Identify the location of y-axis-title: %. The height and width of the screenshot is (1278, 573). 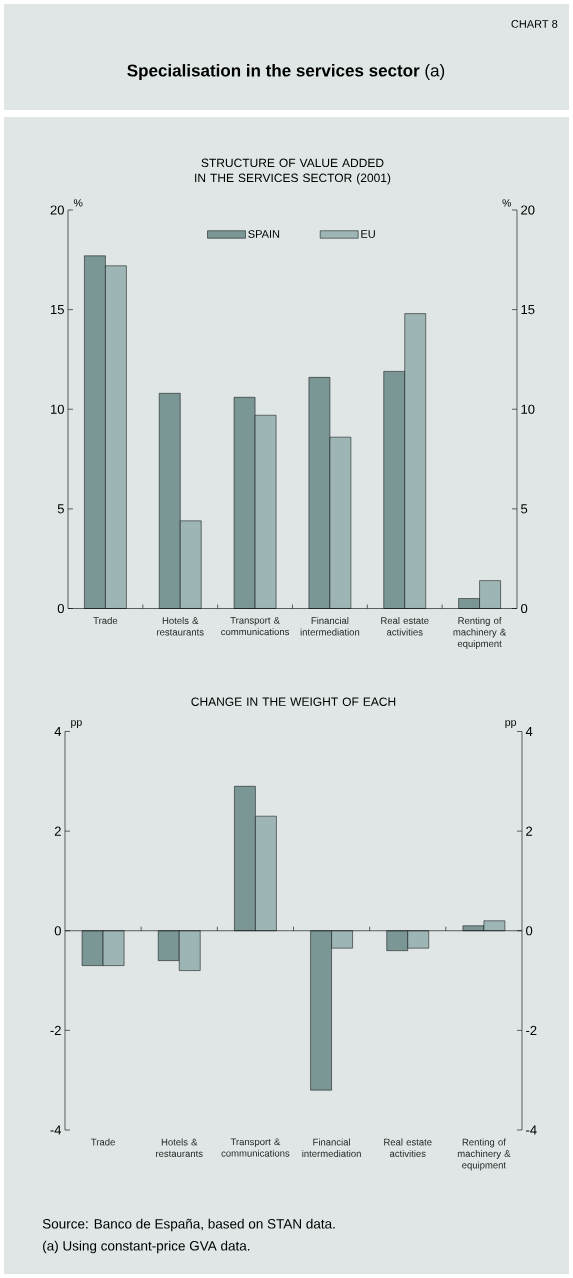
(78, 203).